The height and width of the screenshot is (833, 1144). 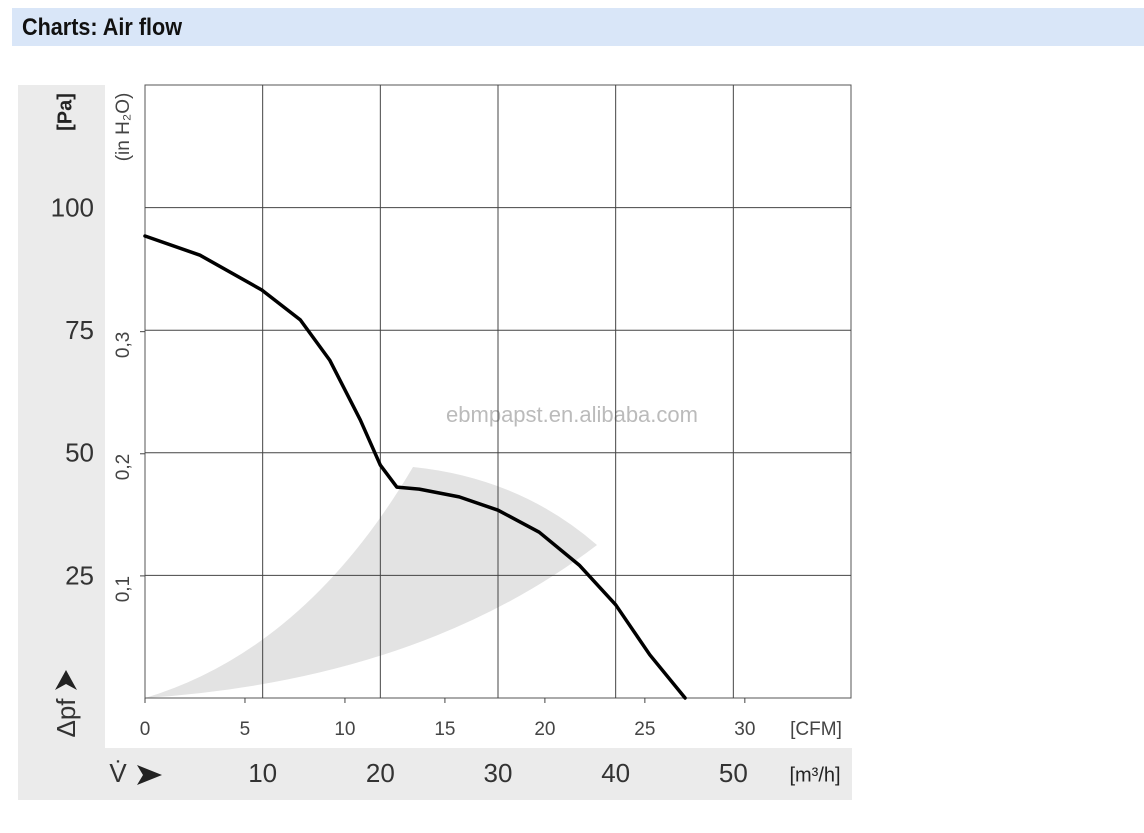 I want to click on x-label: [m³/h], so click(x=814, y=775).